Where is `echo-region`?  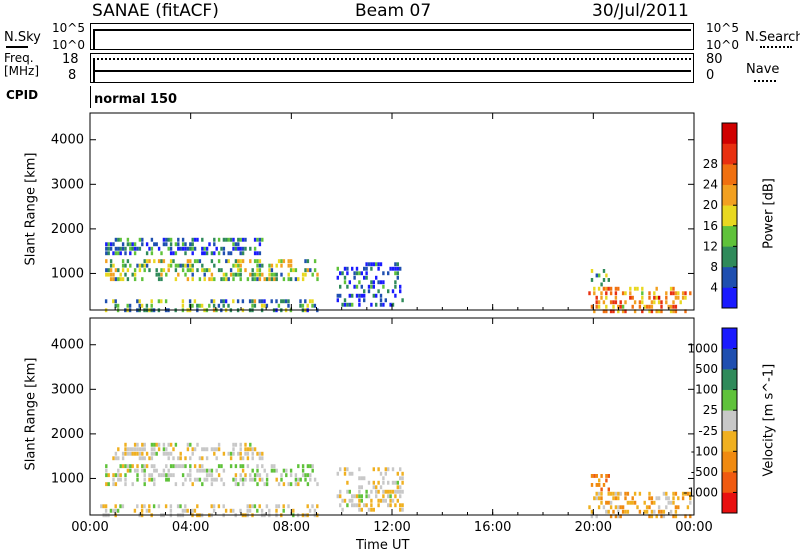
echo-region is located at coordinates (370, 284).